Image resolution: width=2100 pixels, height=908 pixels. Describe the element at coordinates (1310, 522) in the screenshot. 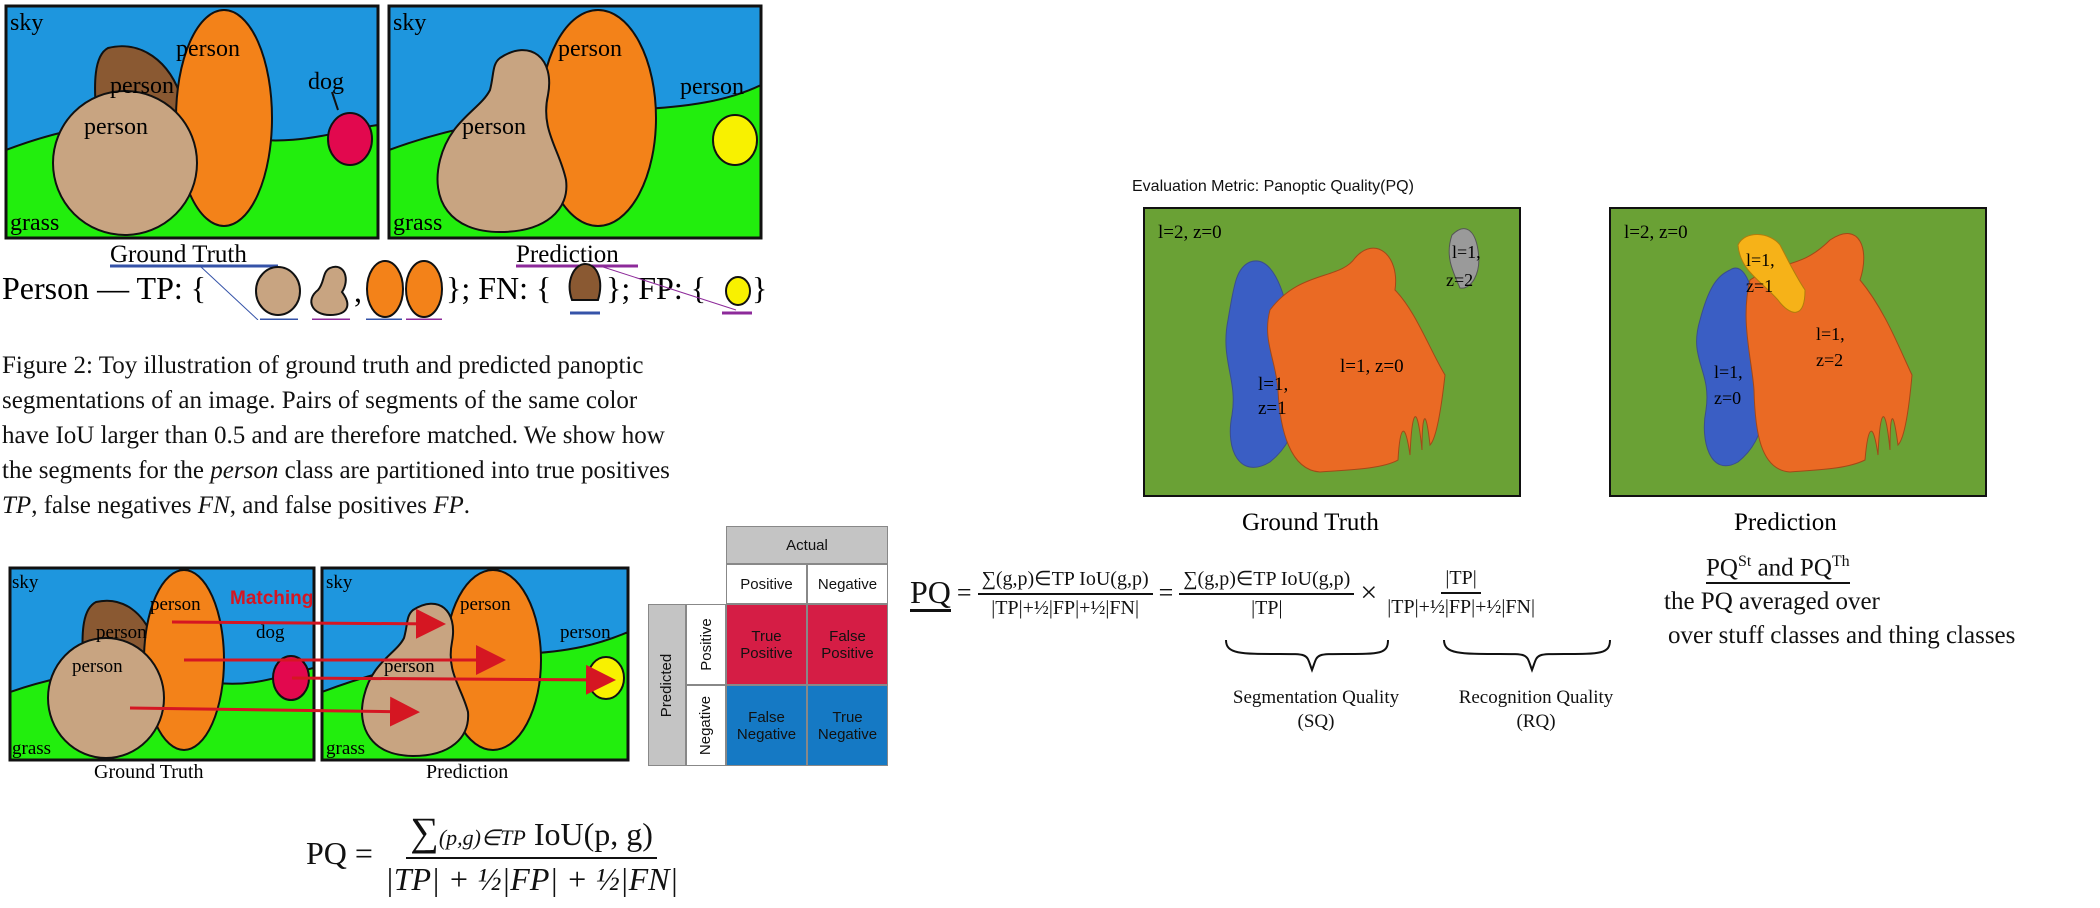

I see `pq-gt-label: Ground Truth` at that location.